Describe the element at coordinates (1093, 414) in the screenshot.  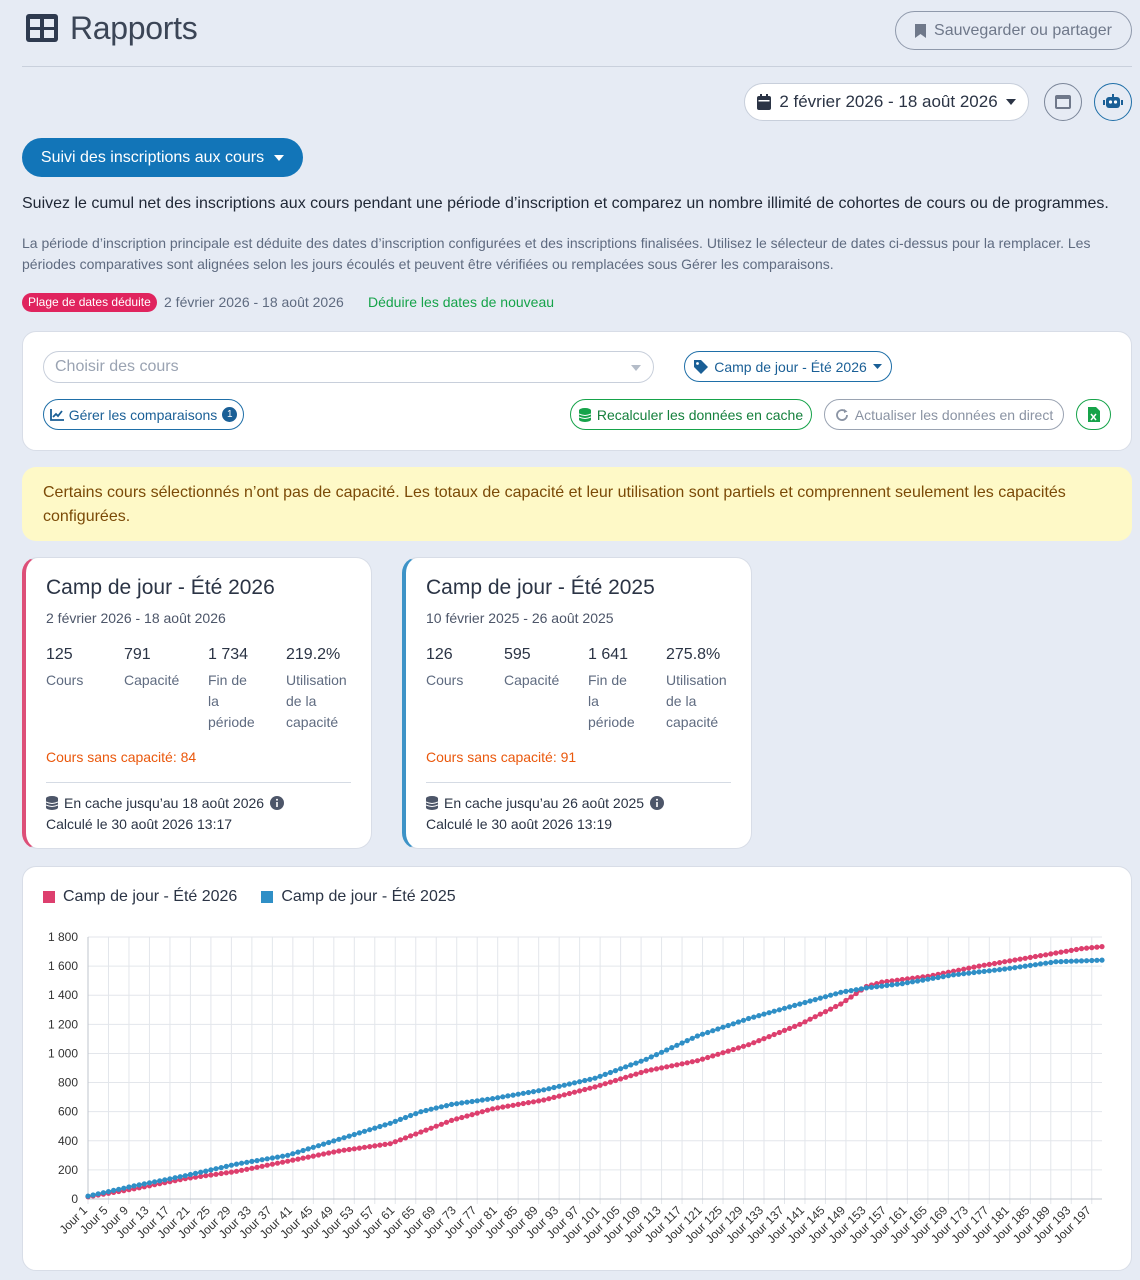
I see `export-excel-button` at that location.